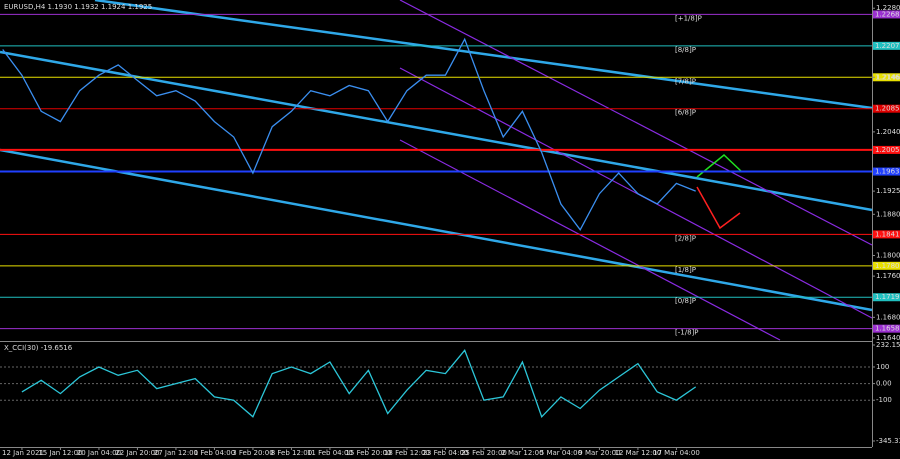 This screenshot has width=900, height=459. I want to click on level-name: [0/8]P, so click(685, 301).